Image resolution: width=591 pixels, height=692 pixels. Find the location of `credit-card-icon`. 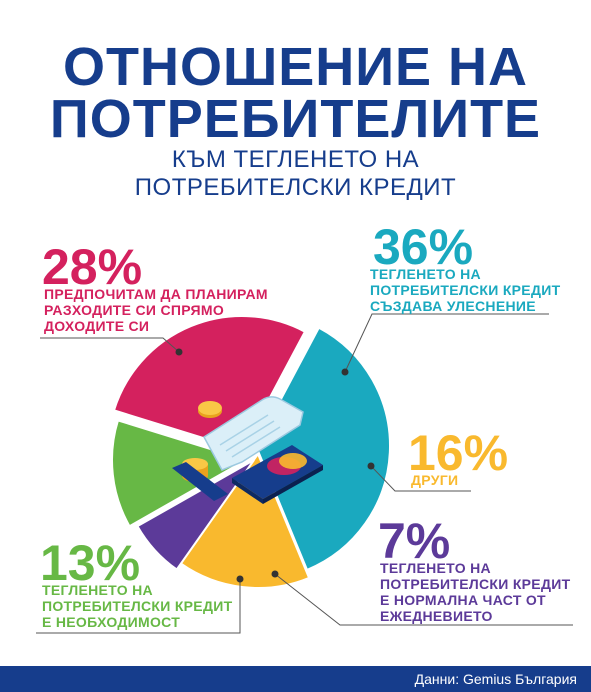

credit-card-icon is located at coordinates (277, 474).